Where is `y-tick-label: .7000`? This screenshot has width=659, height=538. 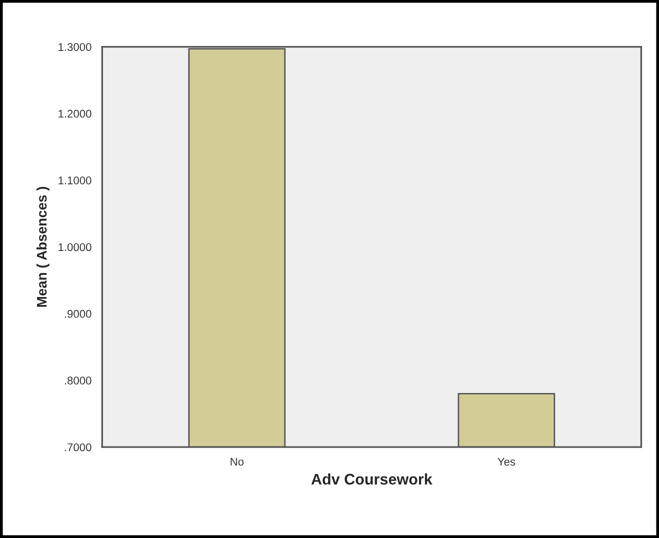 y-tick-label: .7000 is located at coordinates (78, 447).